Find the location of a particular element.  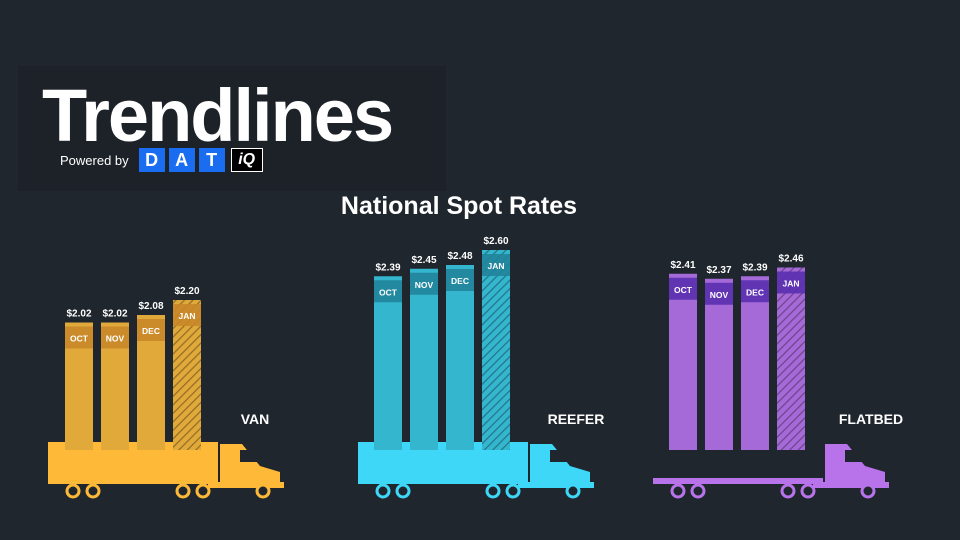

value-label: $2.48 is located at coordinates (459, 256).